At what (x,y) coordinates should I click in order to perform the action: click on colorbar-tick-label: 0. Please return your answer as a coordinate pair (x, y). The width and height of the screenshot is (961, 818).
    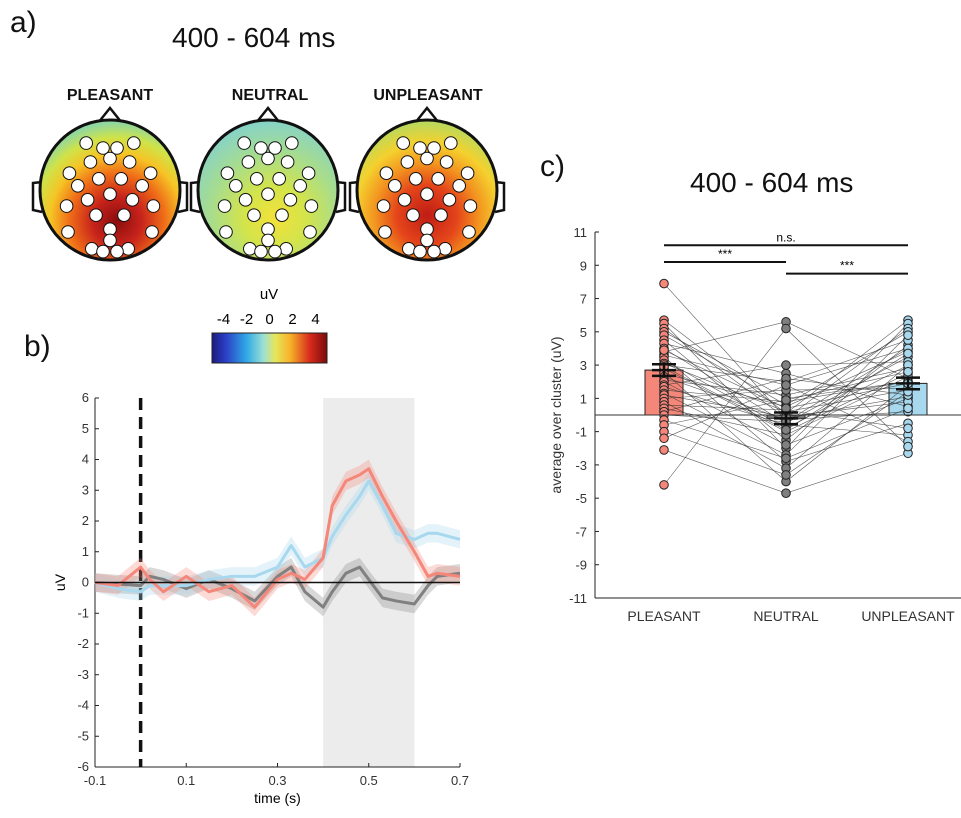
    Looking at the image, I should click on (269, 319).